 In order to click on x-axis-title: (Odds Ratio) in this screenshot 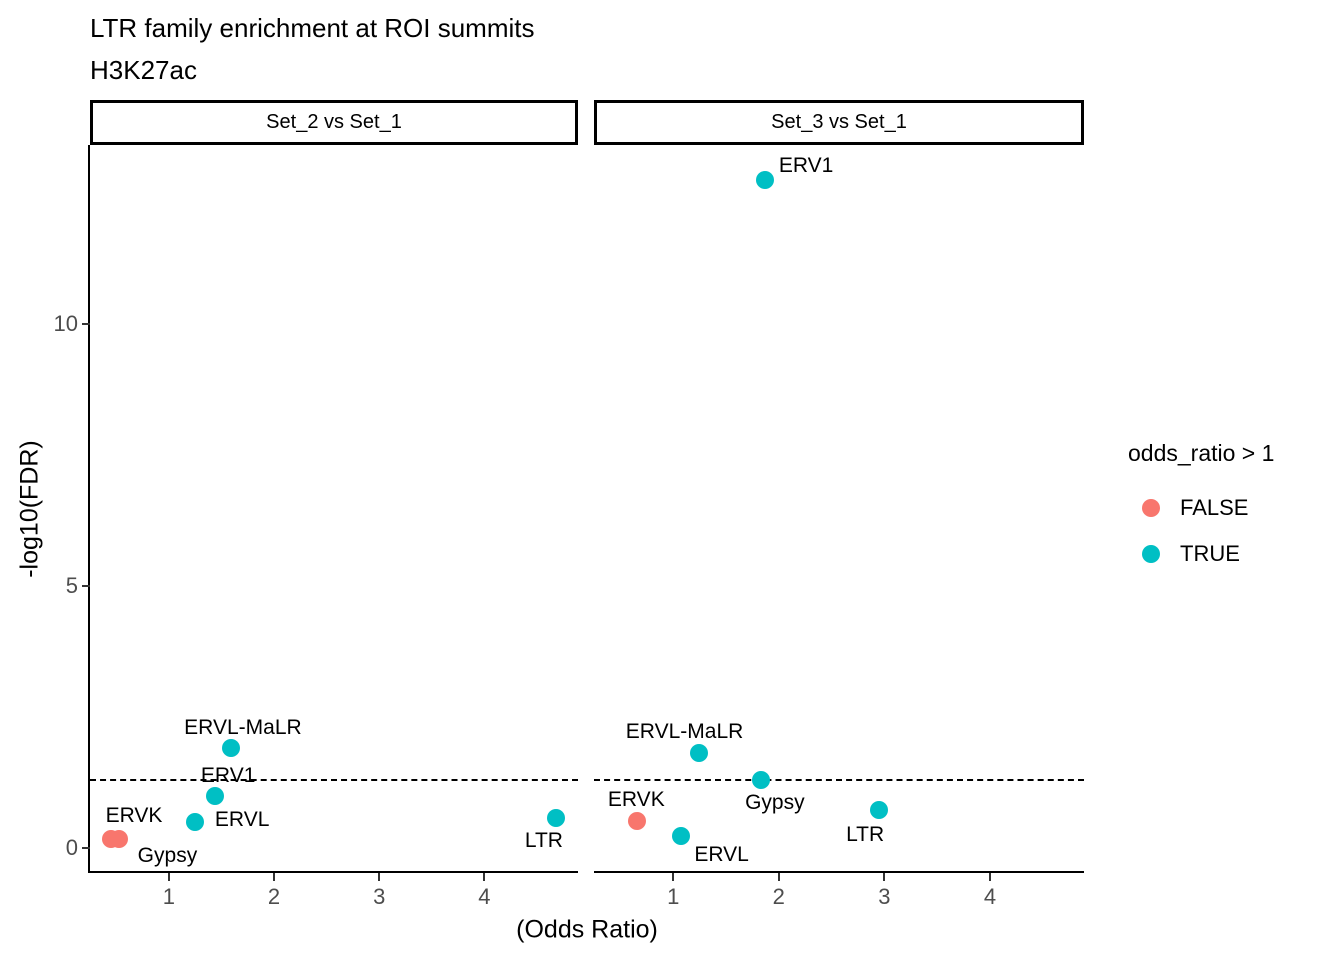, I will do `click(587, 929)`.